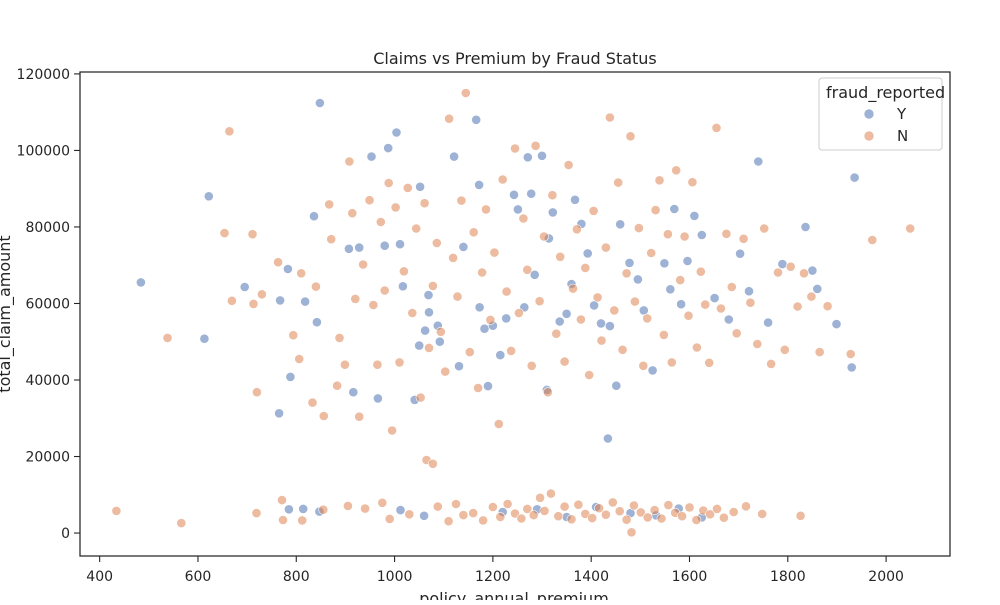 The image size is (1000, 605). Describe the element at coordinates (901, 114) in the screenshot. I see `legend-label-y: Y` at that location.